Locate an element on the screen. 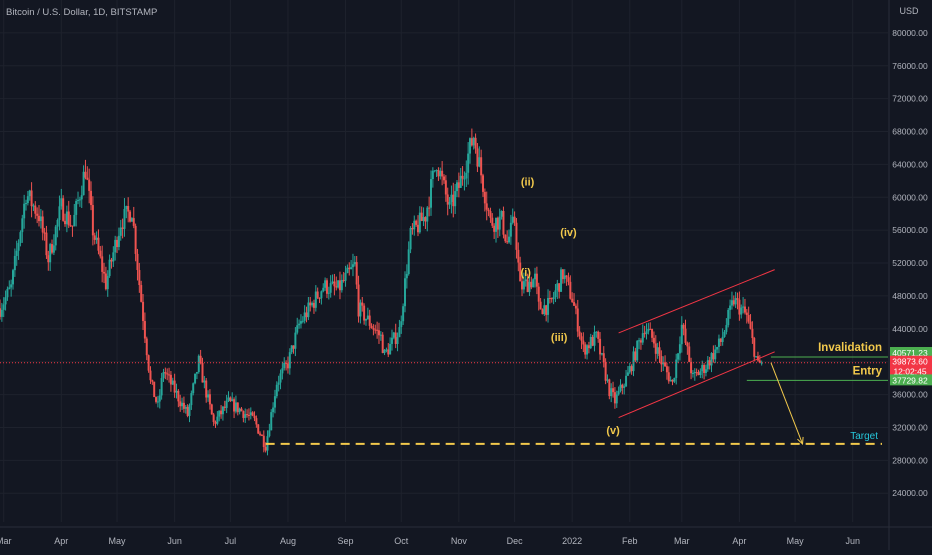  projection-arrow-head is located at coordinates (800, 440).